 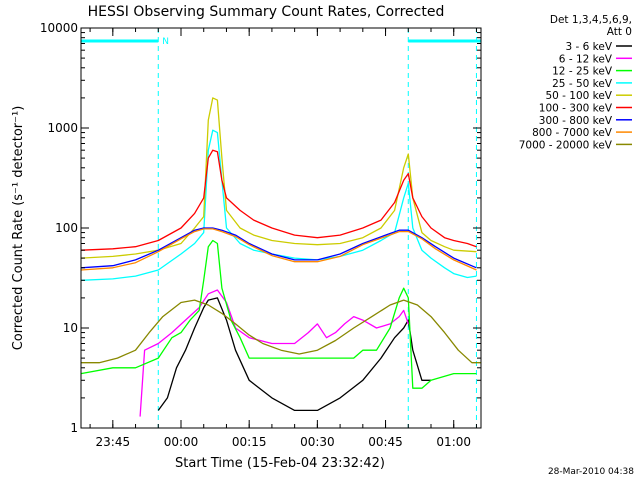 What do you see at coordinates (586, 59) in the screenshot?
I see `legend-label: 6 - 12 keV` at bounding box center [586, 59].